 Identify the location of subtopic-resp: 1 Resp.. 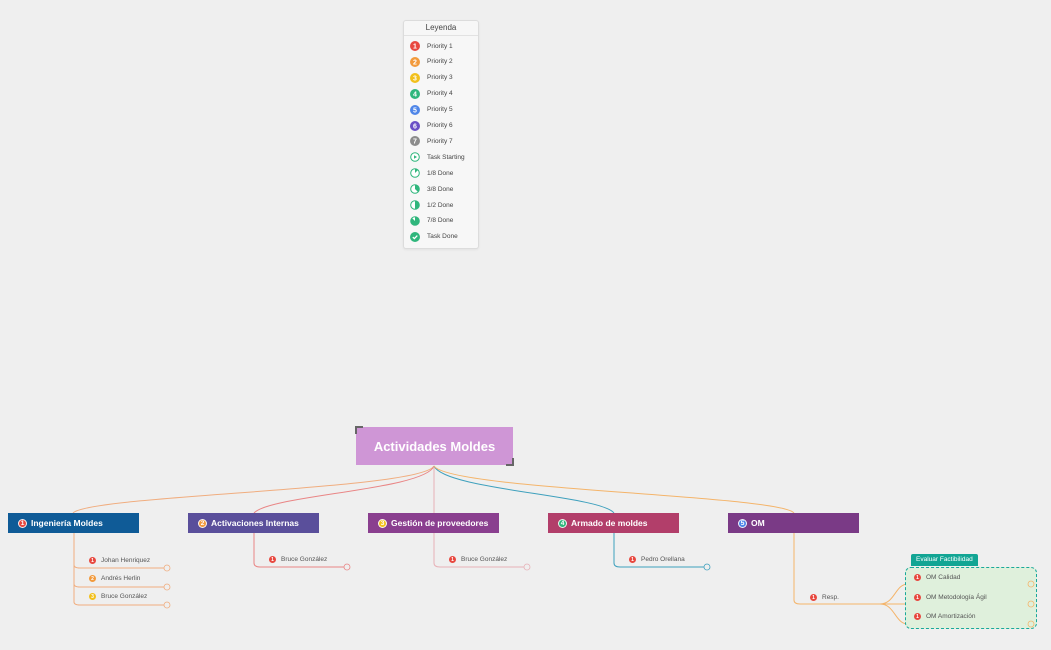
(824, 597).